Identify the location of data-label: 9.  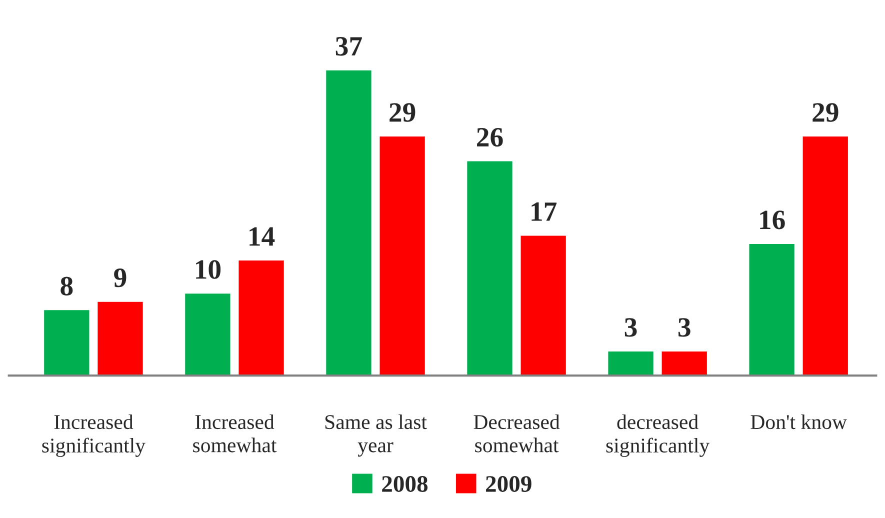
(120, 278).